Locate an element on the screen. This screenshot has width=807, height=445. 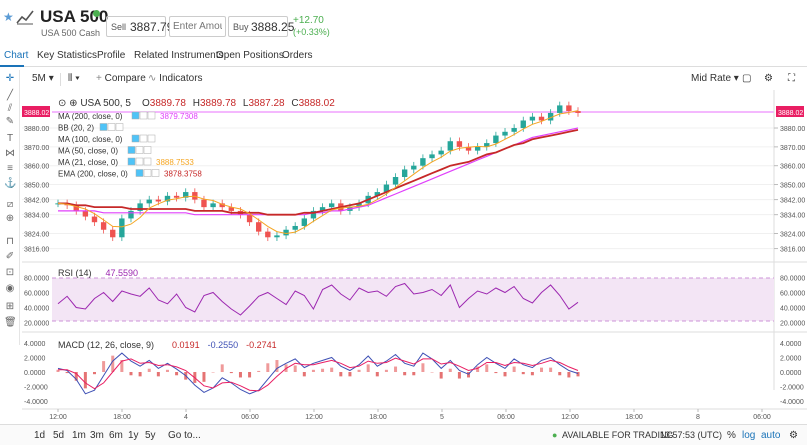
buy-button: Buy 3888.25 is located at coordinates (261, 26).